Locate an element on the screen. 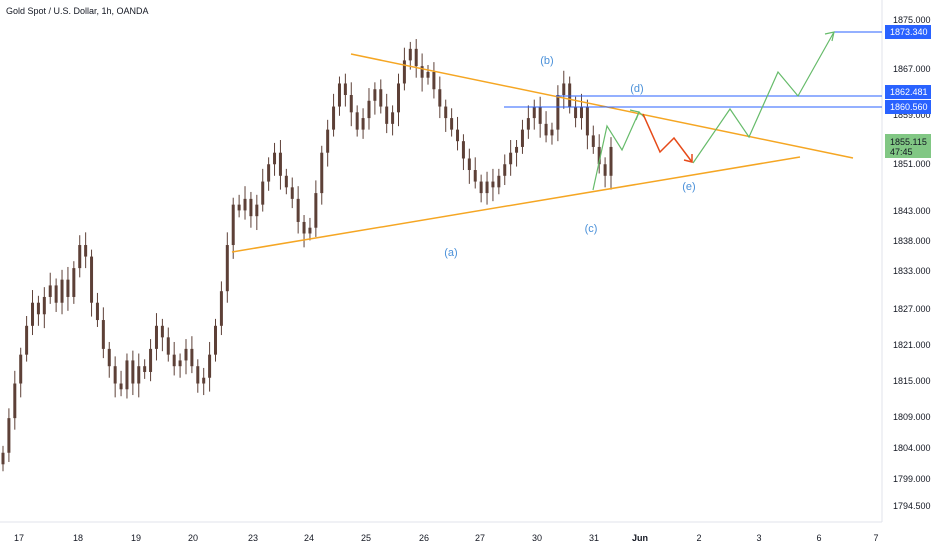 This screenshot has width=932, height=550. y-tick-label: 1875.000 is located at coordinates (912, 20).